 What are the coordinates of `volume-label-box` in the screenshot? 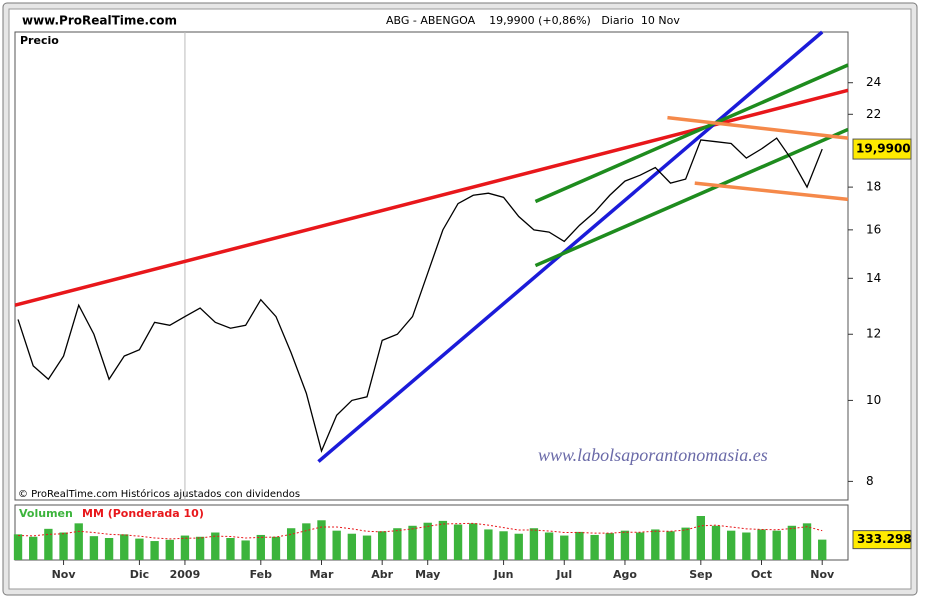 It's located at (882, 540).